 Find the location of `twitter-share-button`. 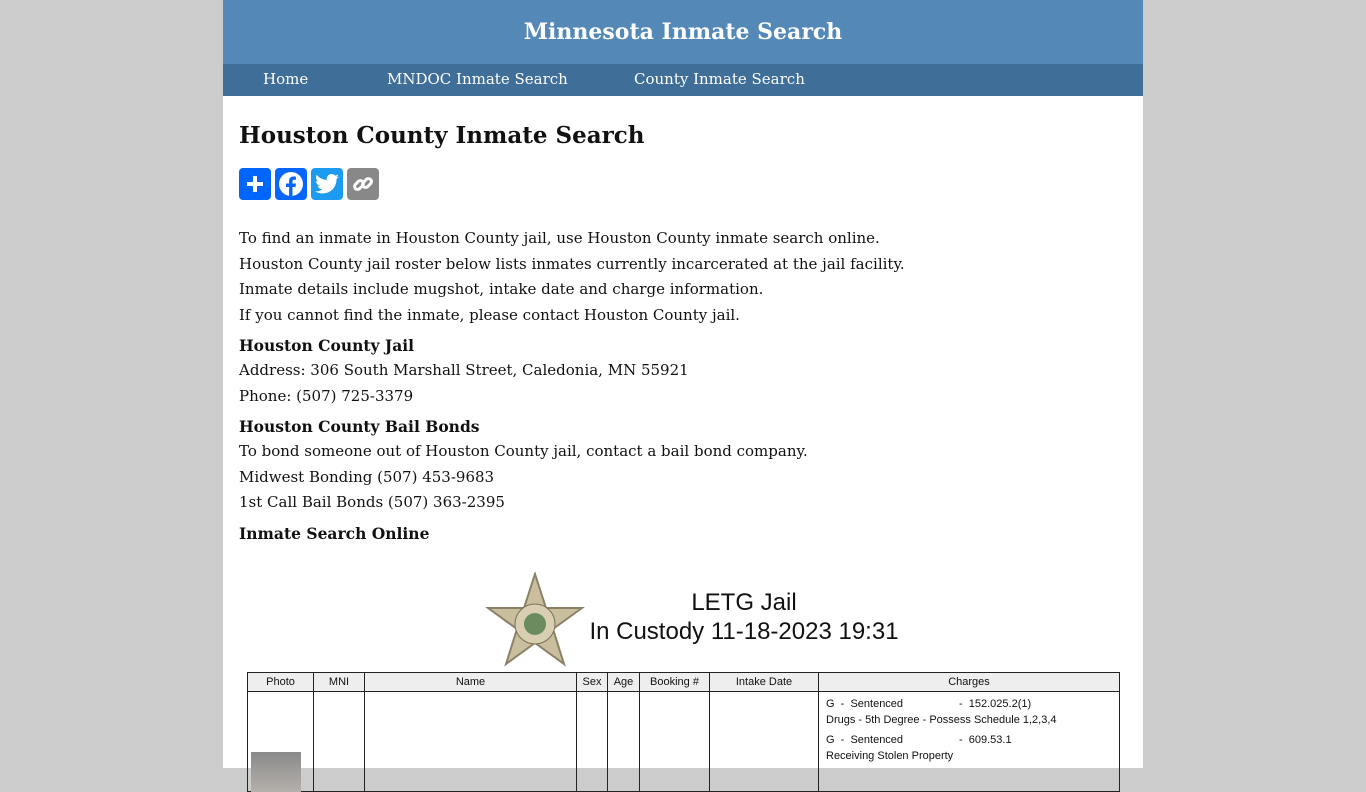

twitter-share-button is located at coordinates (327, 184).